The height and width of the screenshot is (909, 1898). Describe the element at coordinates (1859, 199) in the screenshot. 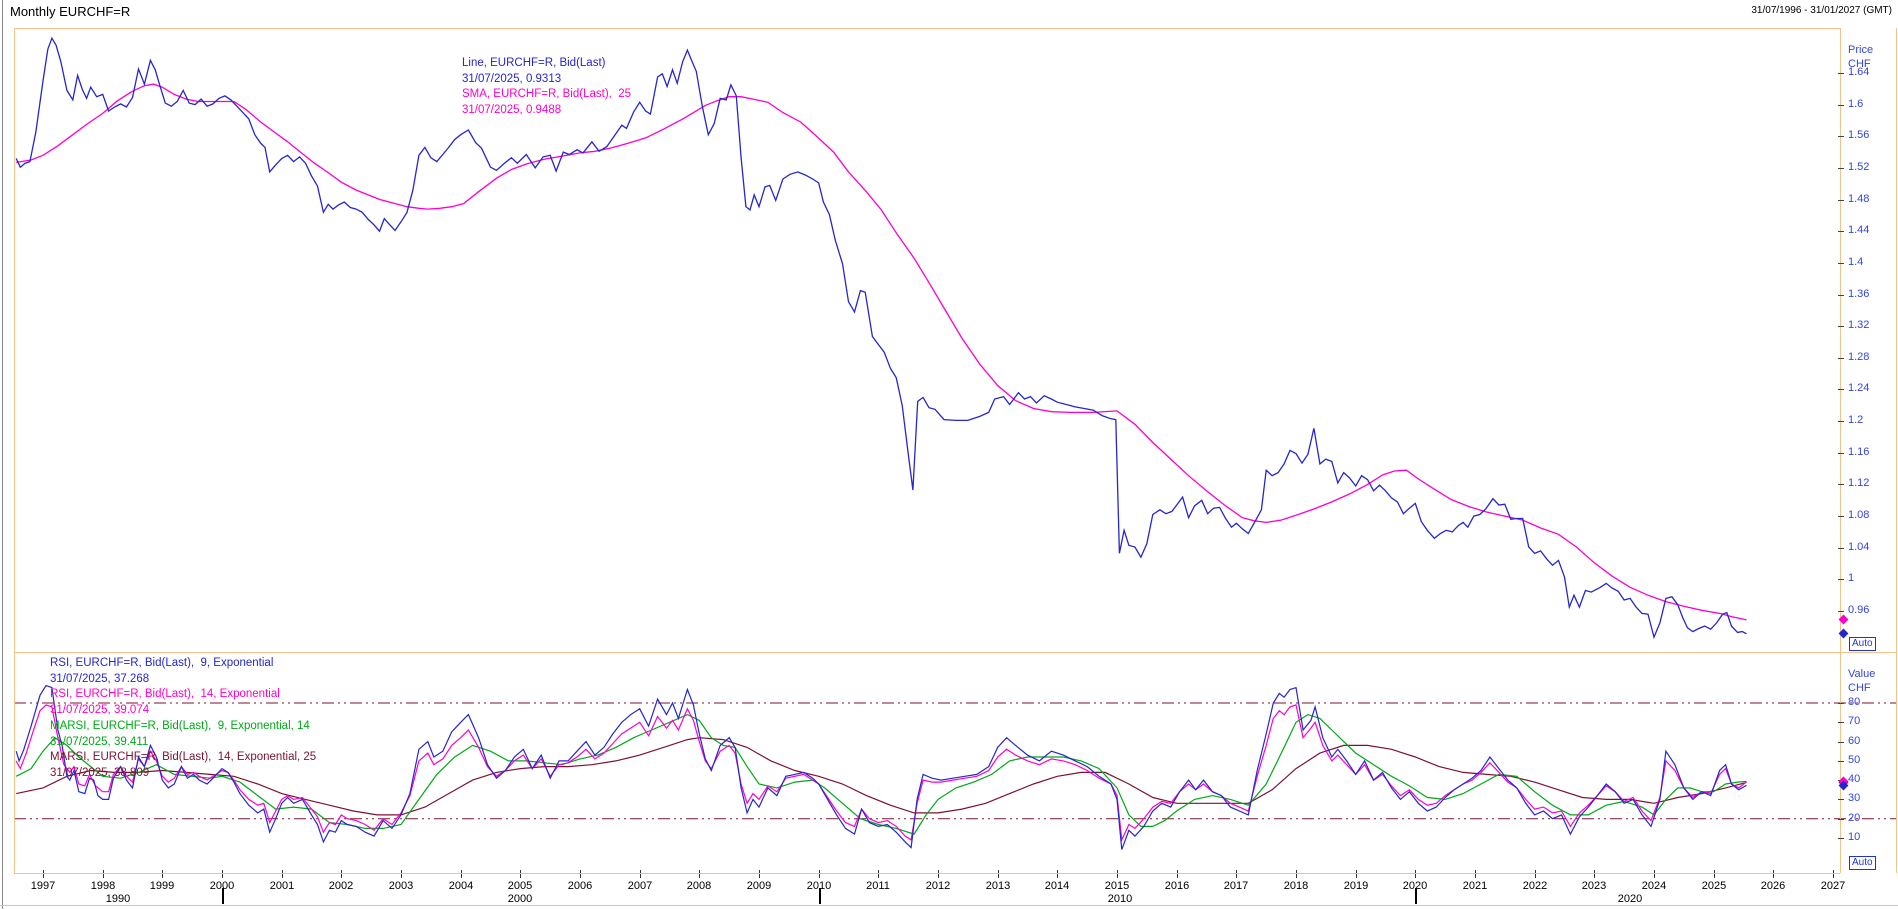

I see `price-axis-tick-label: 1.48` at that location.